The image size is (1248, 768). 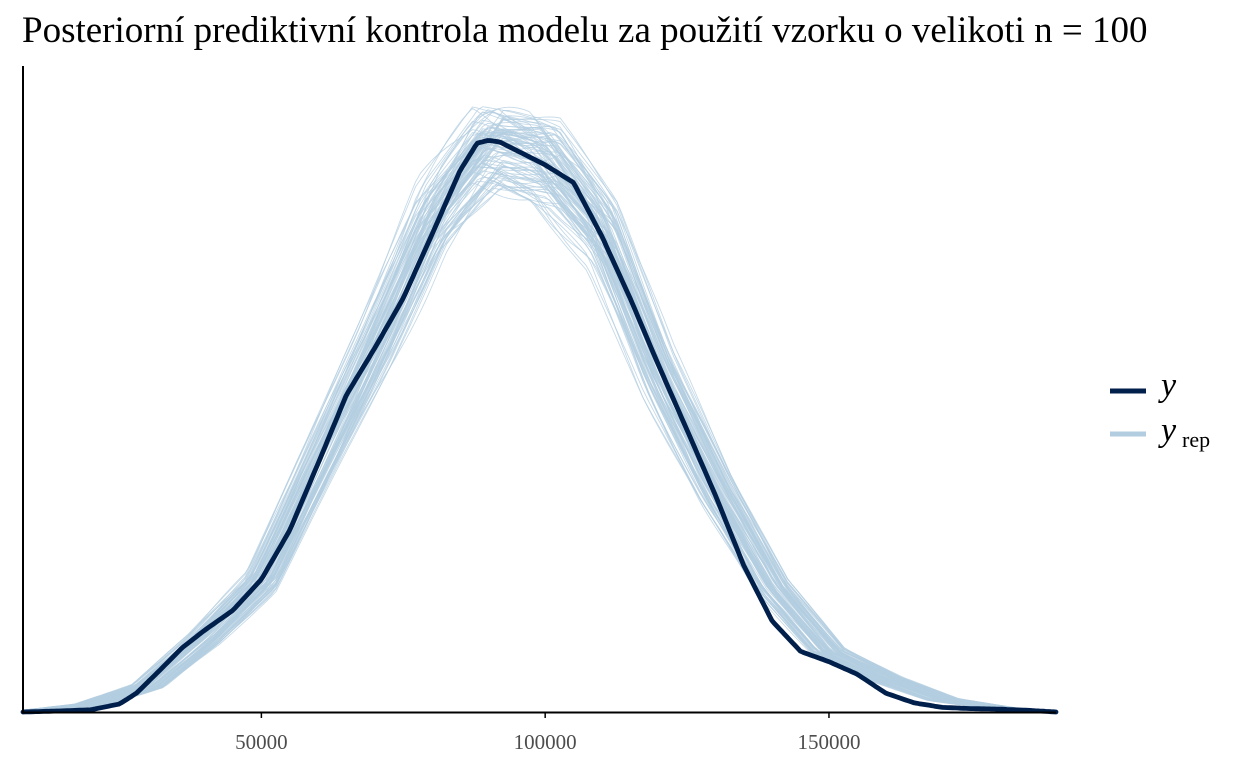 What do you see at coordinates (545, 742) in the screenshot?
I see `x-tick-label: 100000` at bounding box center [545, 742].